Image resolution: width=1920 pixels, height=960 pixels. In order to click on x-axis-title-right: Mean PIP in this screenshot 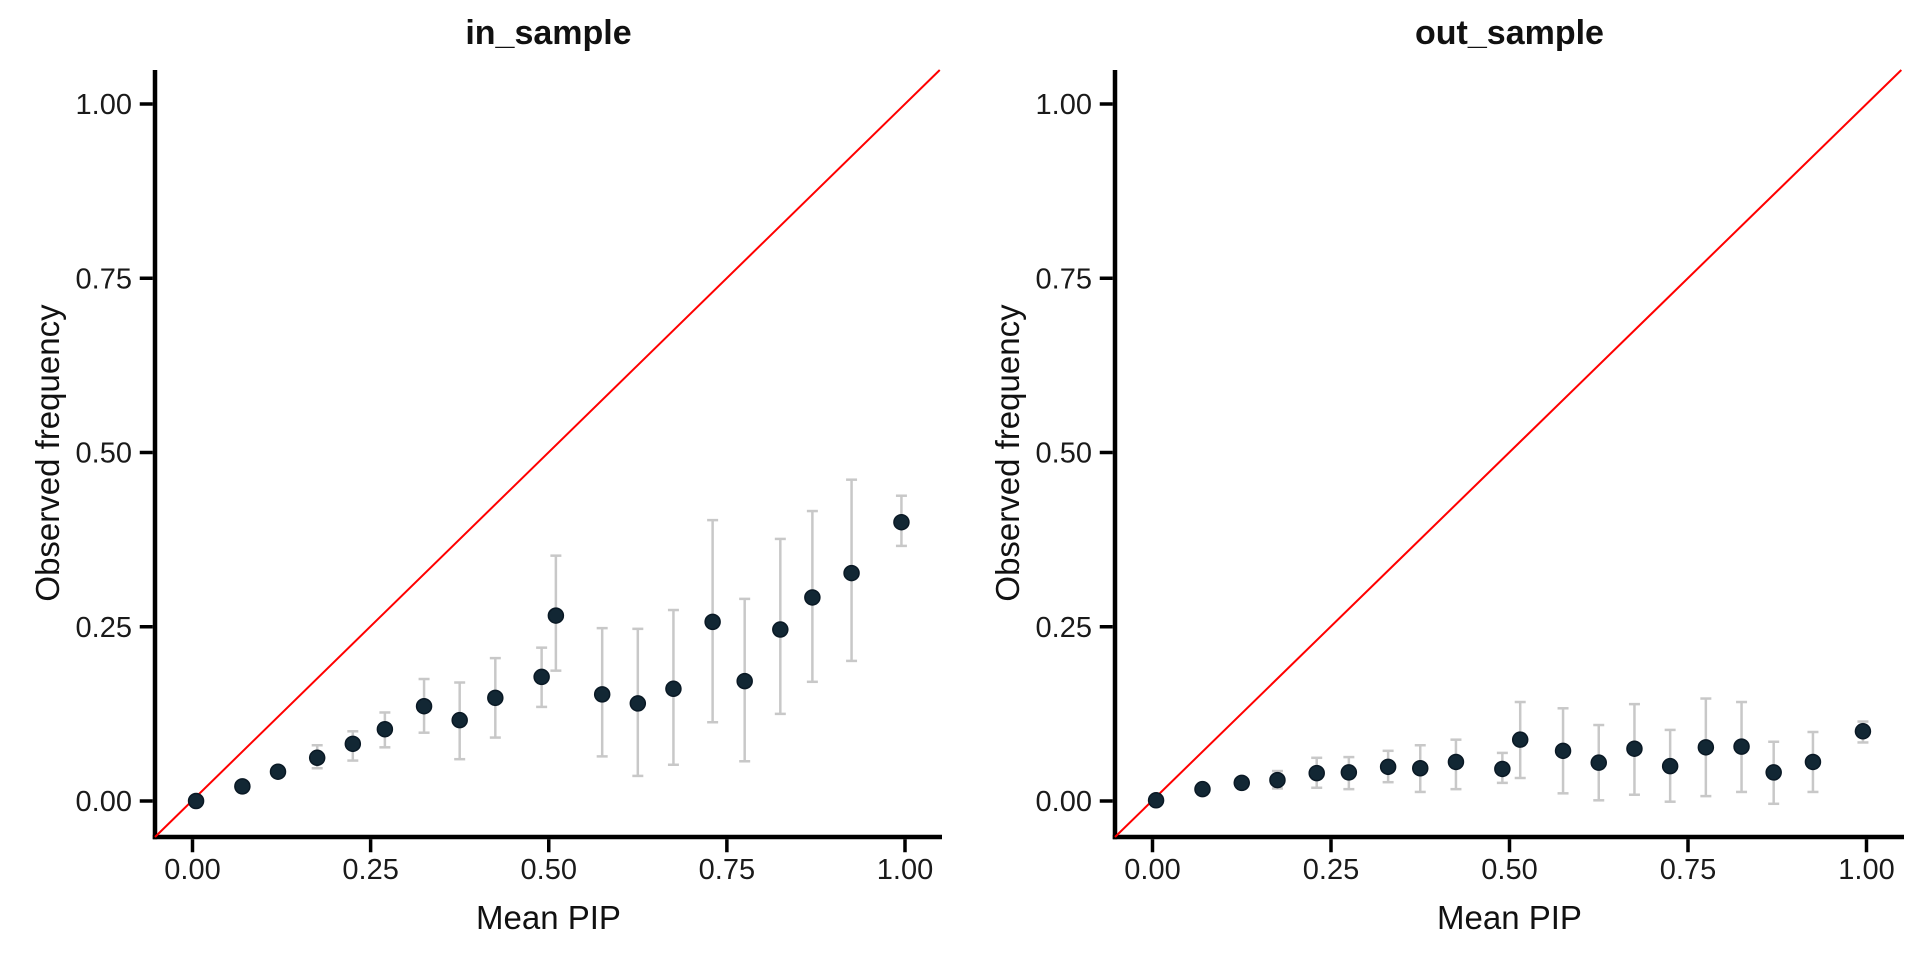, I will do `click(1509, 917)`.